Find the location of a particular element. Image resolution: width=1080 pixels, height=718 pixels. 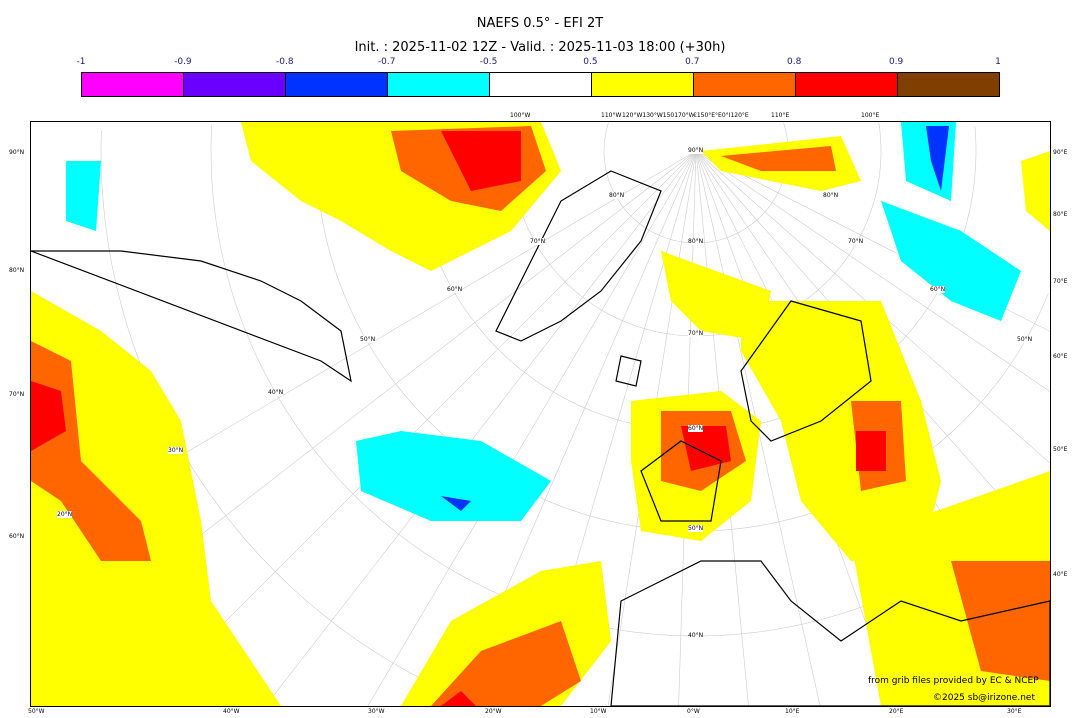

longitude-label-bottom: 0°W is located at coordinates (693, 711).